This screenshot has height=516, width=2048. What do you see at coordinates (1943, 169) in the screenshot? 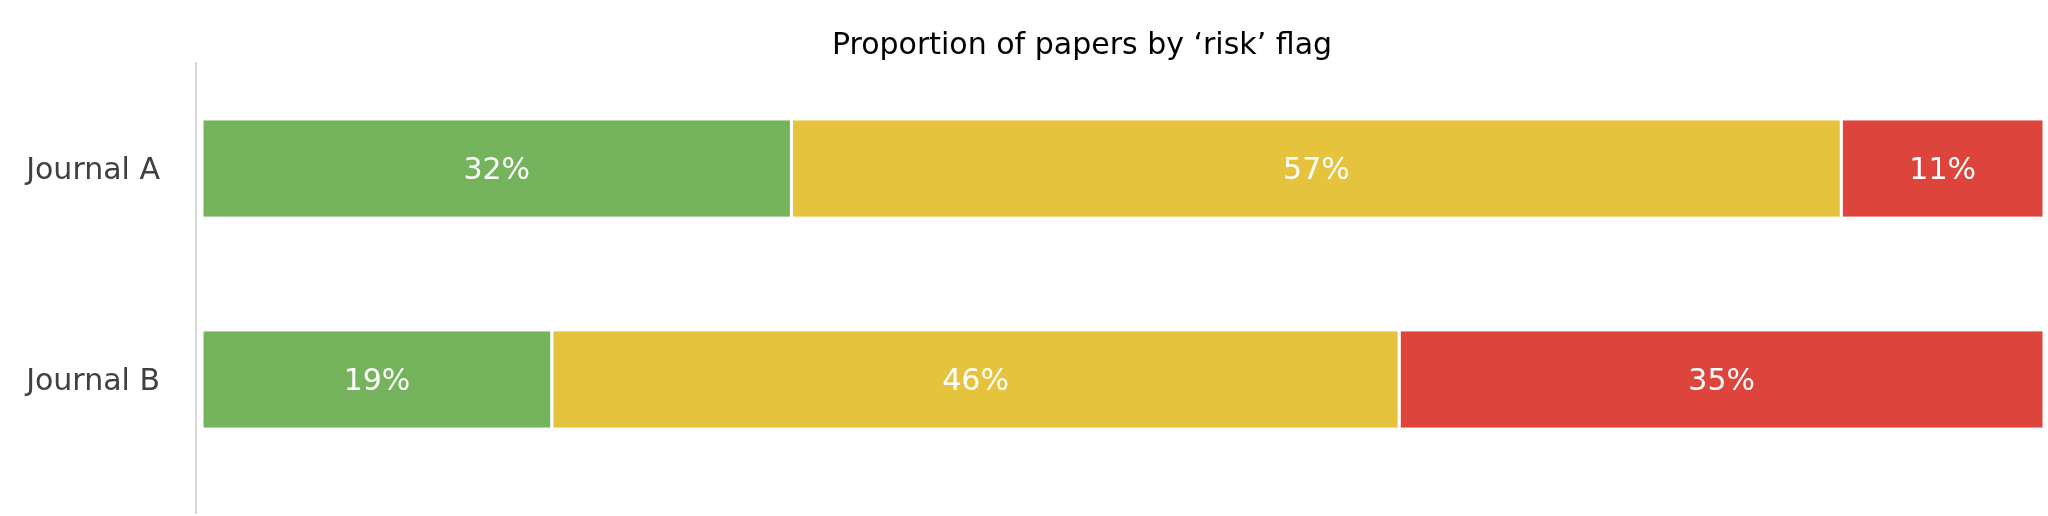
I see `data-label: 11%` at bounding box center [1943, 169].